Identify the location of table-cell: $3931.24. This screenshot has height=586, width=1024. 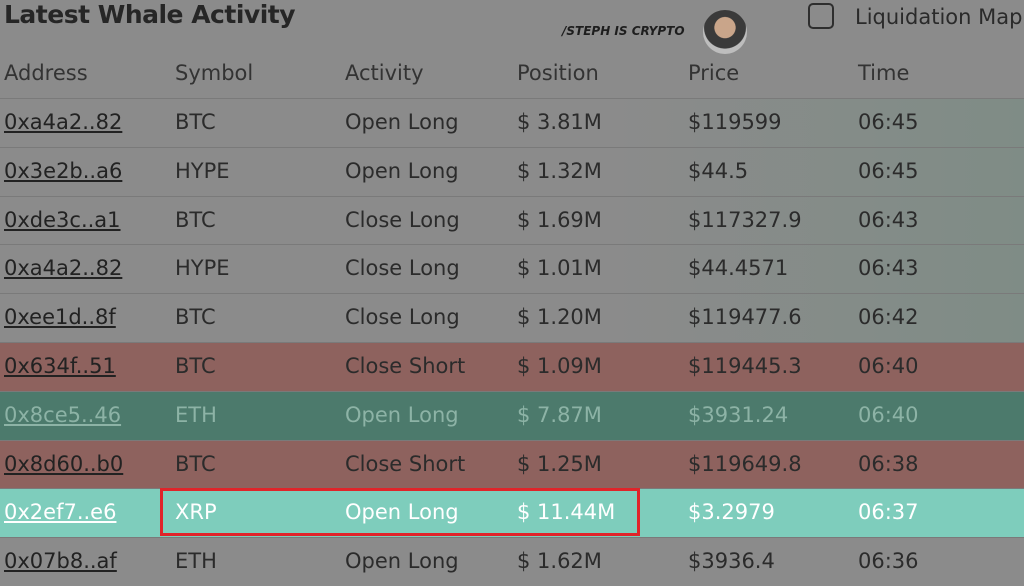
(738, 414).